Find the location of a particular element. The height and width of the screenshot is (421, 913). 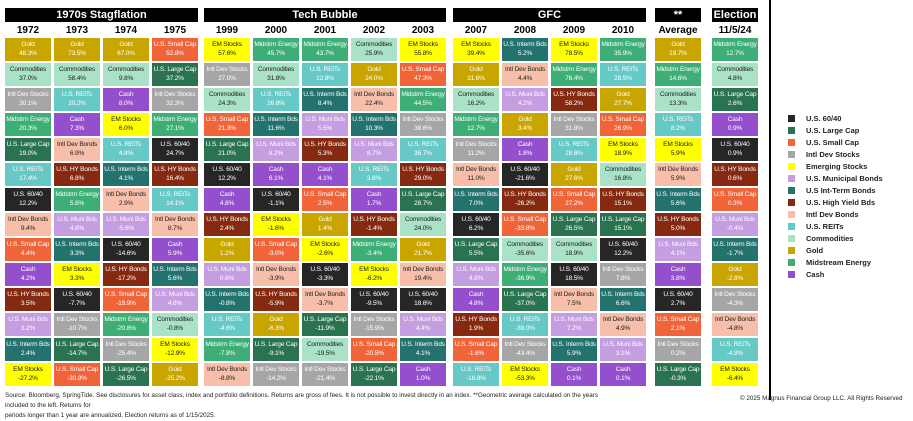

return-value: 0.6% is located at coordinates (227, 278).